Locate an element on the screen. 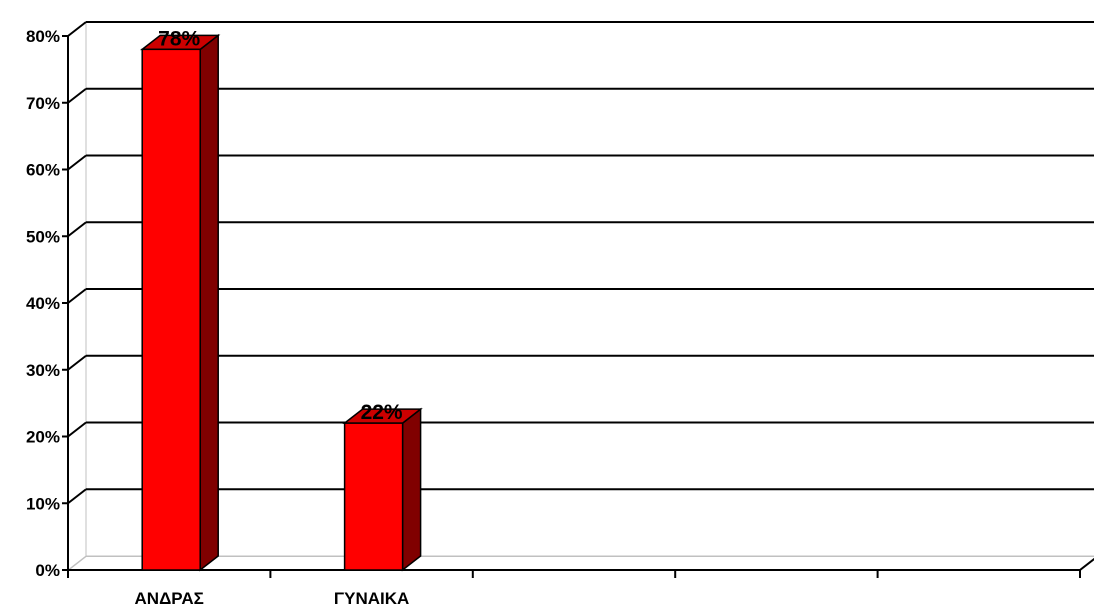  y-tick-label: 80% is located at coordinates (43, 36).